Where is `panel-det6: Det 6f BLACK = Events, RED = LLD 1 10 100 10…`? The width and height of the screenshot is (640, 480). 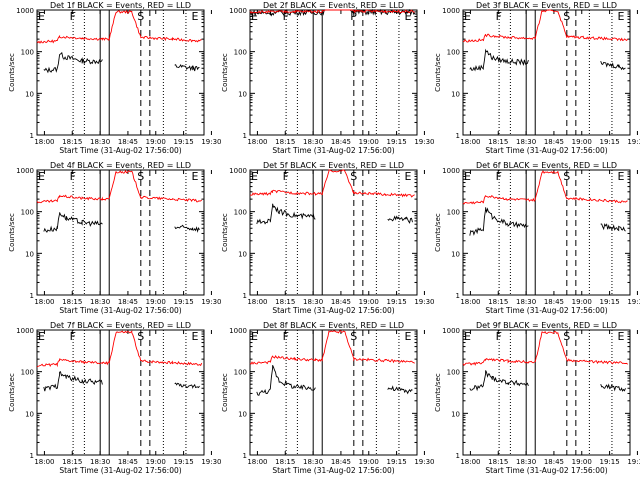
panel-det6: Det 6f BLACK = Events, RED = LLD 1 10 100 10… is located at coordinates (537, 238).